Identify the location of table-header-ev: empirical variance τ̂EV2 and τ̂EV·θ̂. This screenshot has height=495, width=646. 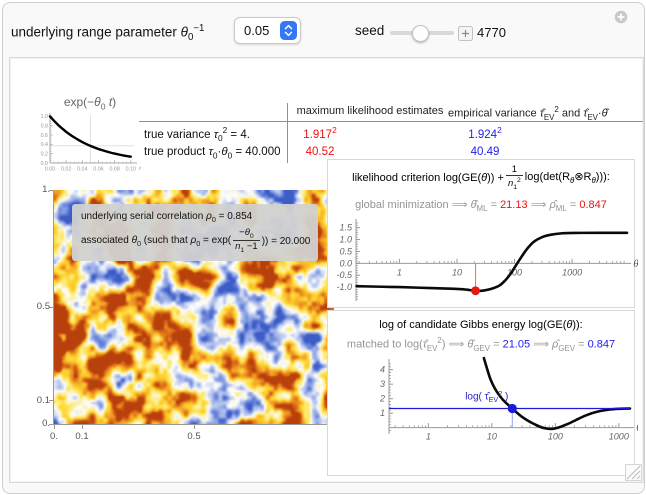
(528, 113).